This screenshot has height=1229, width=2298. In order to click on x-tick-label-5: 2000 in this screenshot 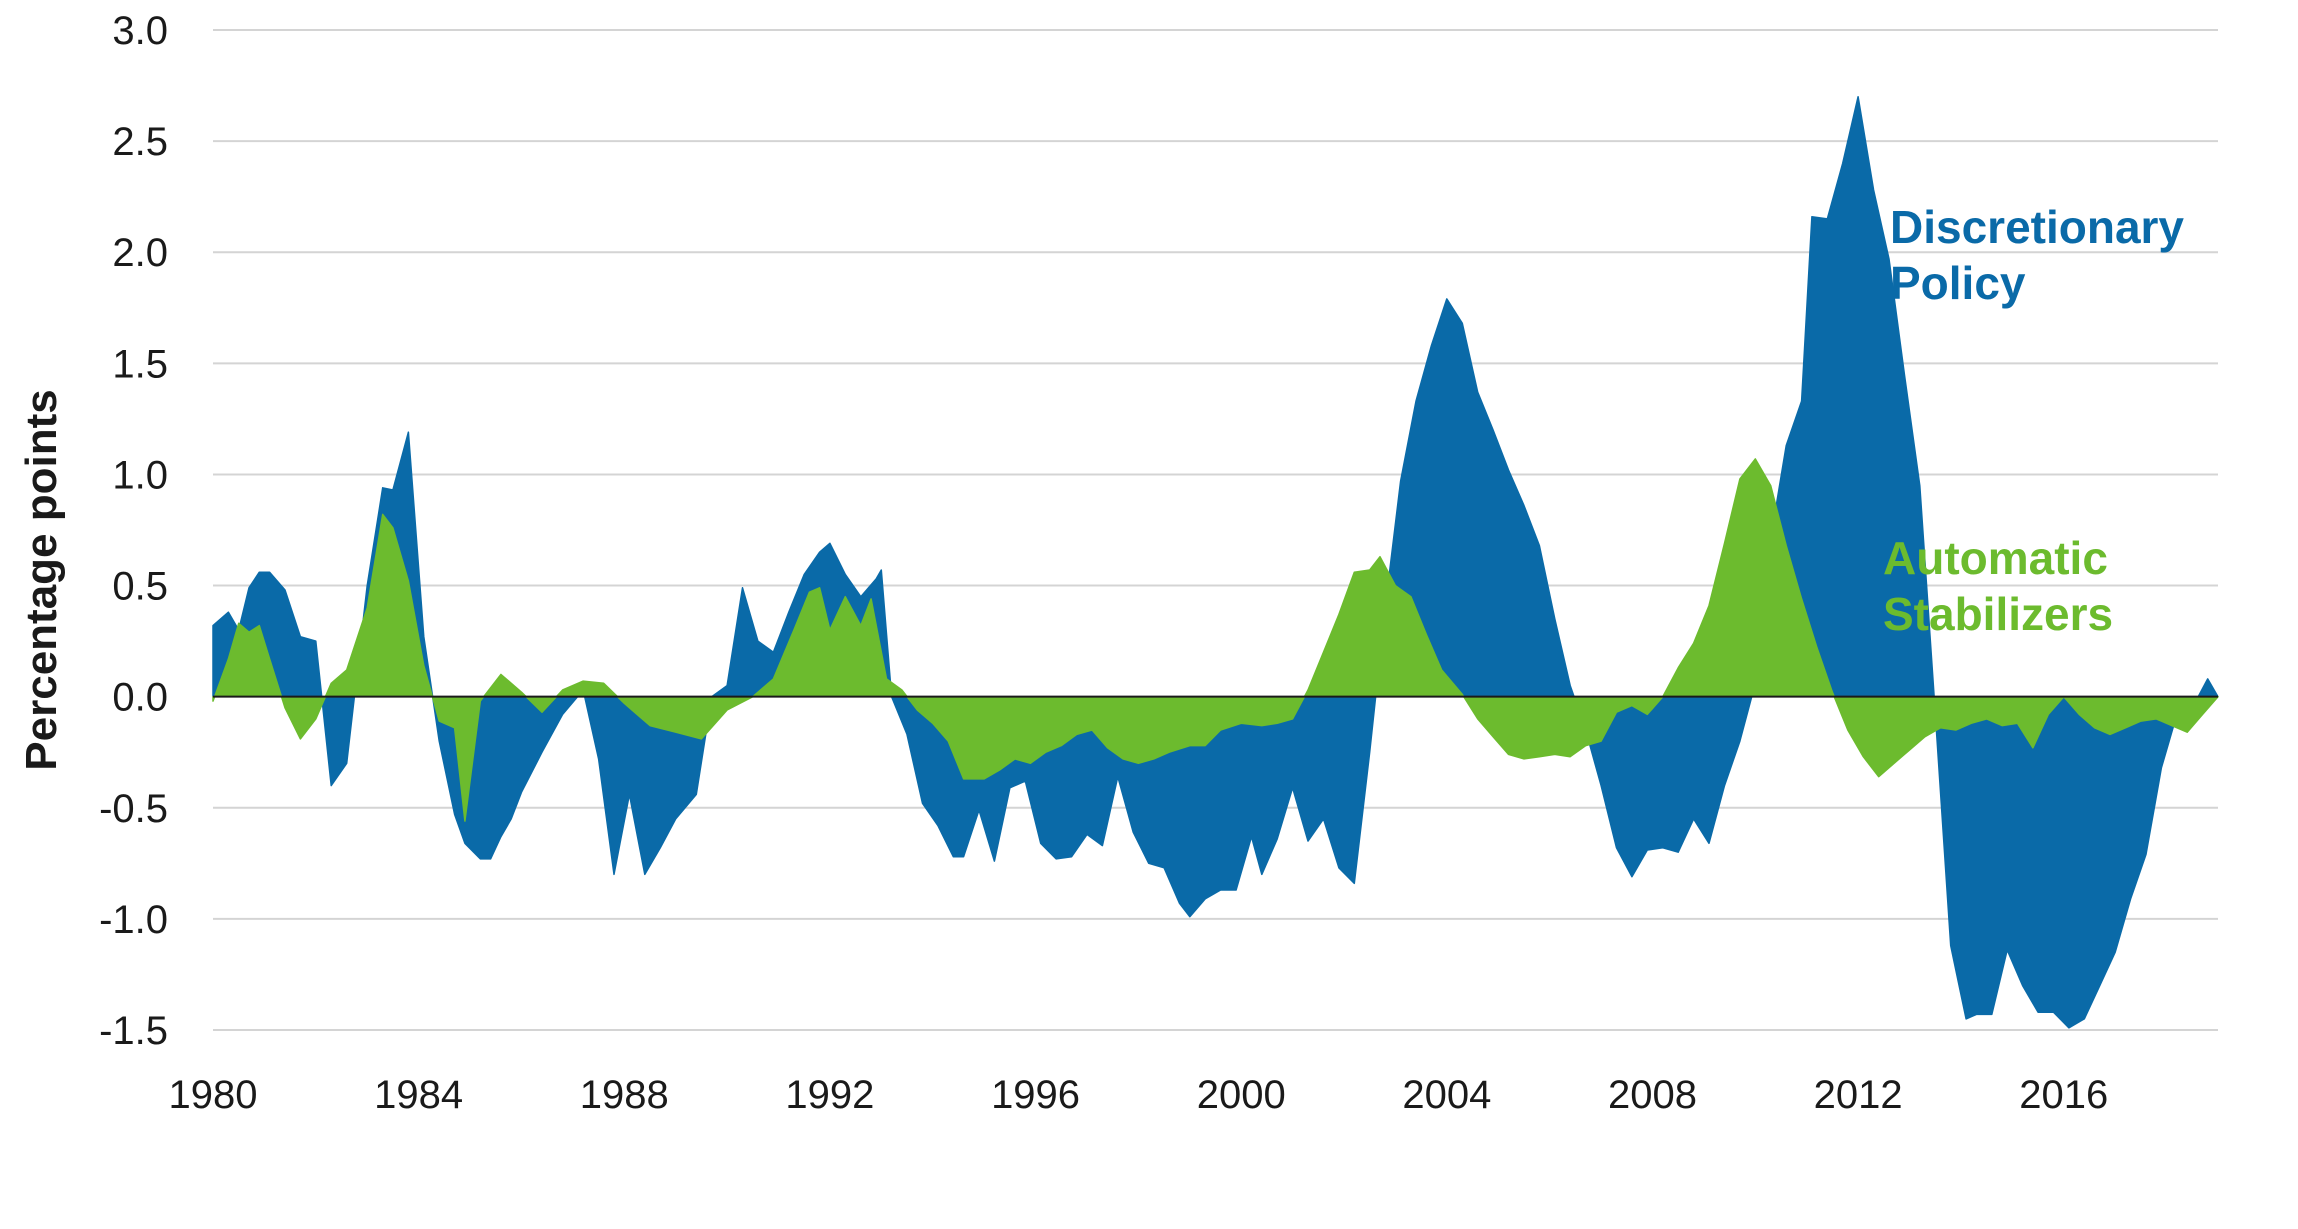, I will do `click(1241, 1095)`.